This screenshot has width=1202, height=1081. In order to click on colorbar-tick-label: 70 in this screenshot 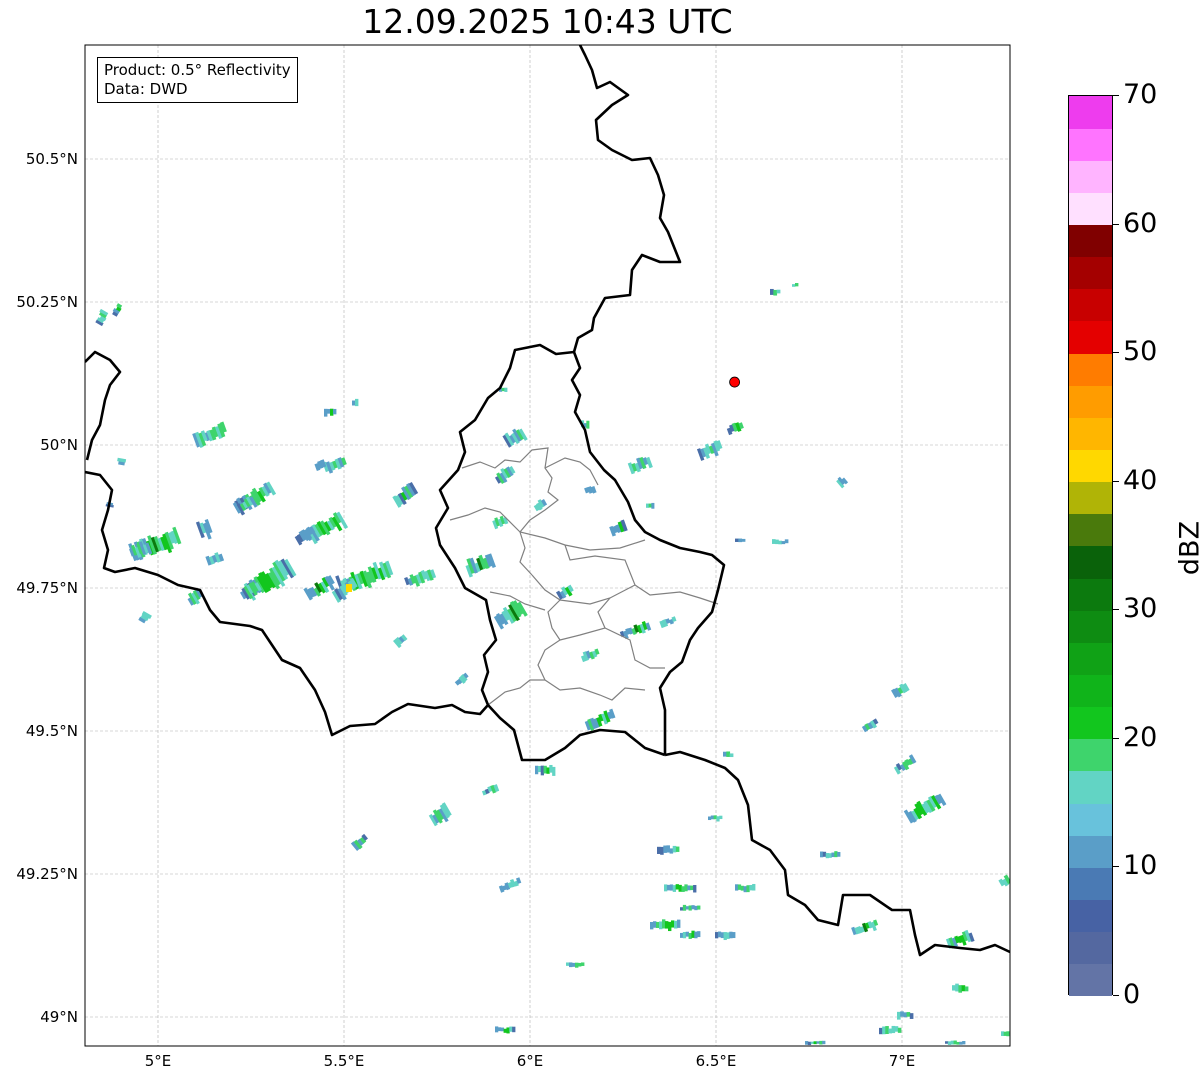, I will do `click(1140, 94)`.